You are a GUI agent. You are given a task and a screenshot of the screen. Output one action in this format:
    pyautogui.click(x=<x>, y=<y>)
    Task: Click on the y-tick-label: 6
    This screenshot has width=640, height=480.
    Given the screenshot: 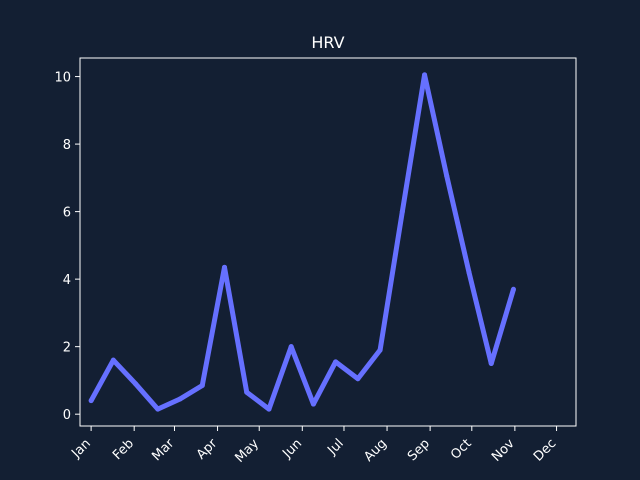 What is the action you would take?
    pyautogui.click(x=67, y=213)
    